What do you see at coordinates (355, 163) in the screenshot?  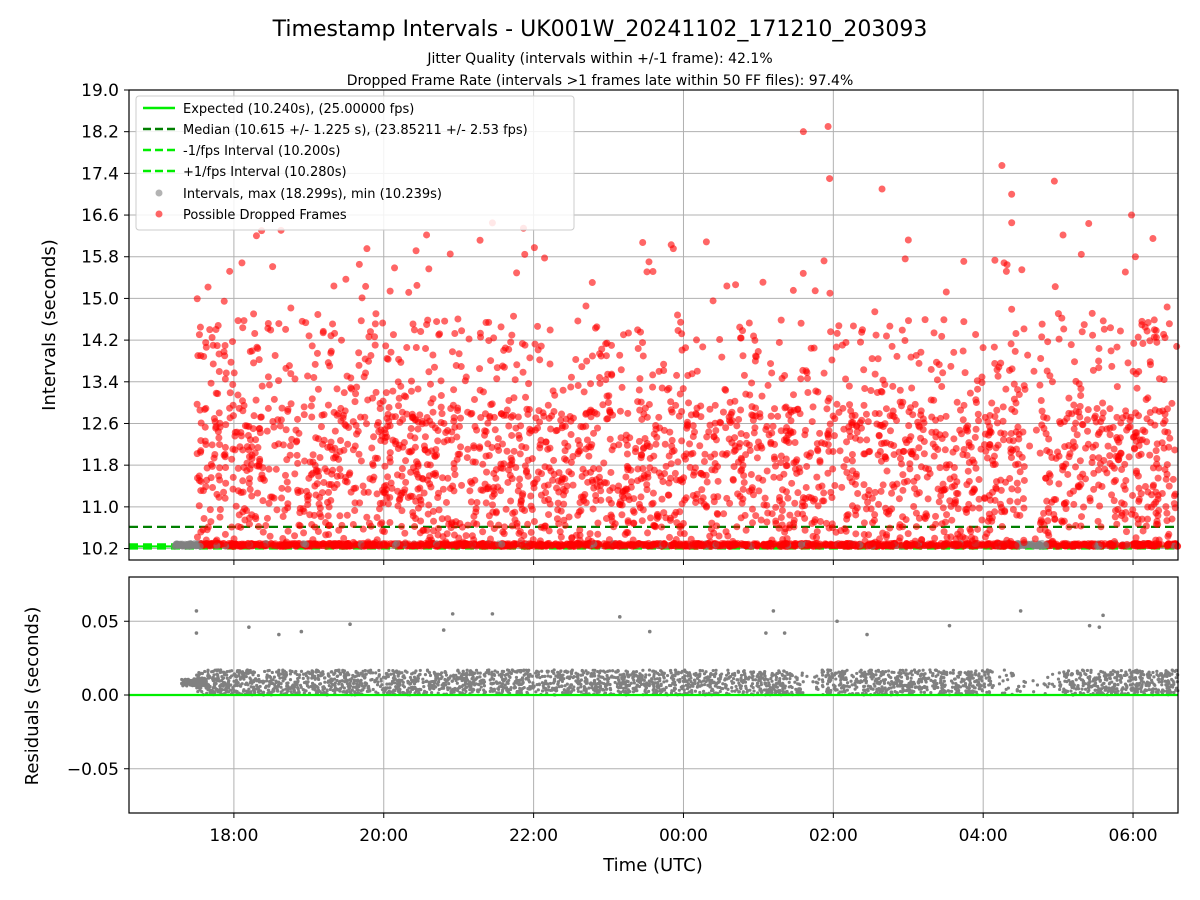 I see `legend-box` at bounding box center [355, 163].